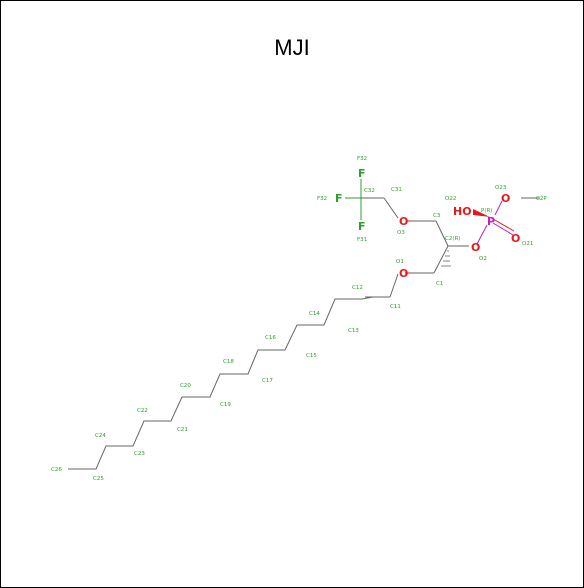 The image size is (584, 588). Describe the element at coordinates (483, 259) in the screenshot. I see `atom-label: O2` at that location.